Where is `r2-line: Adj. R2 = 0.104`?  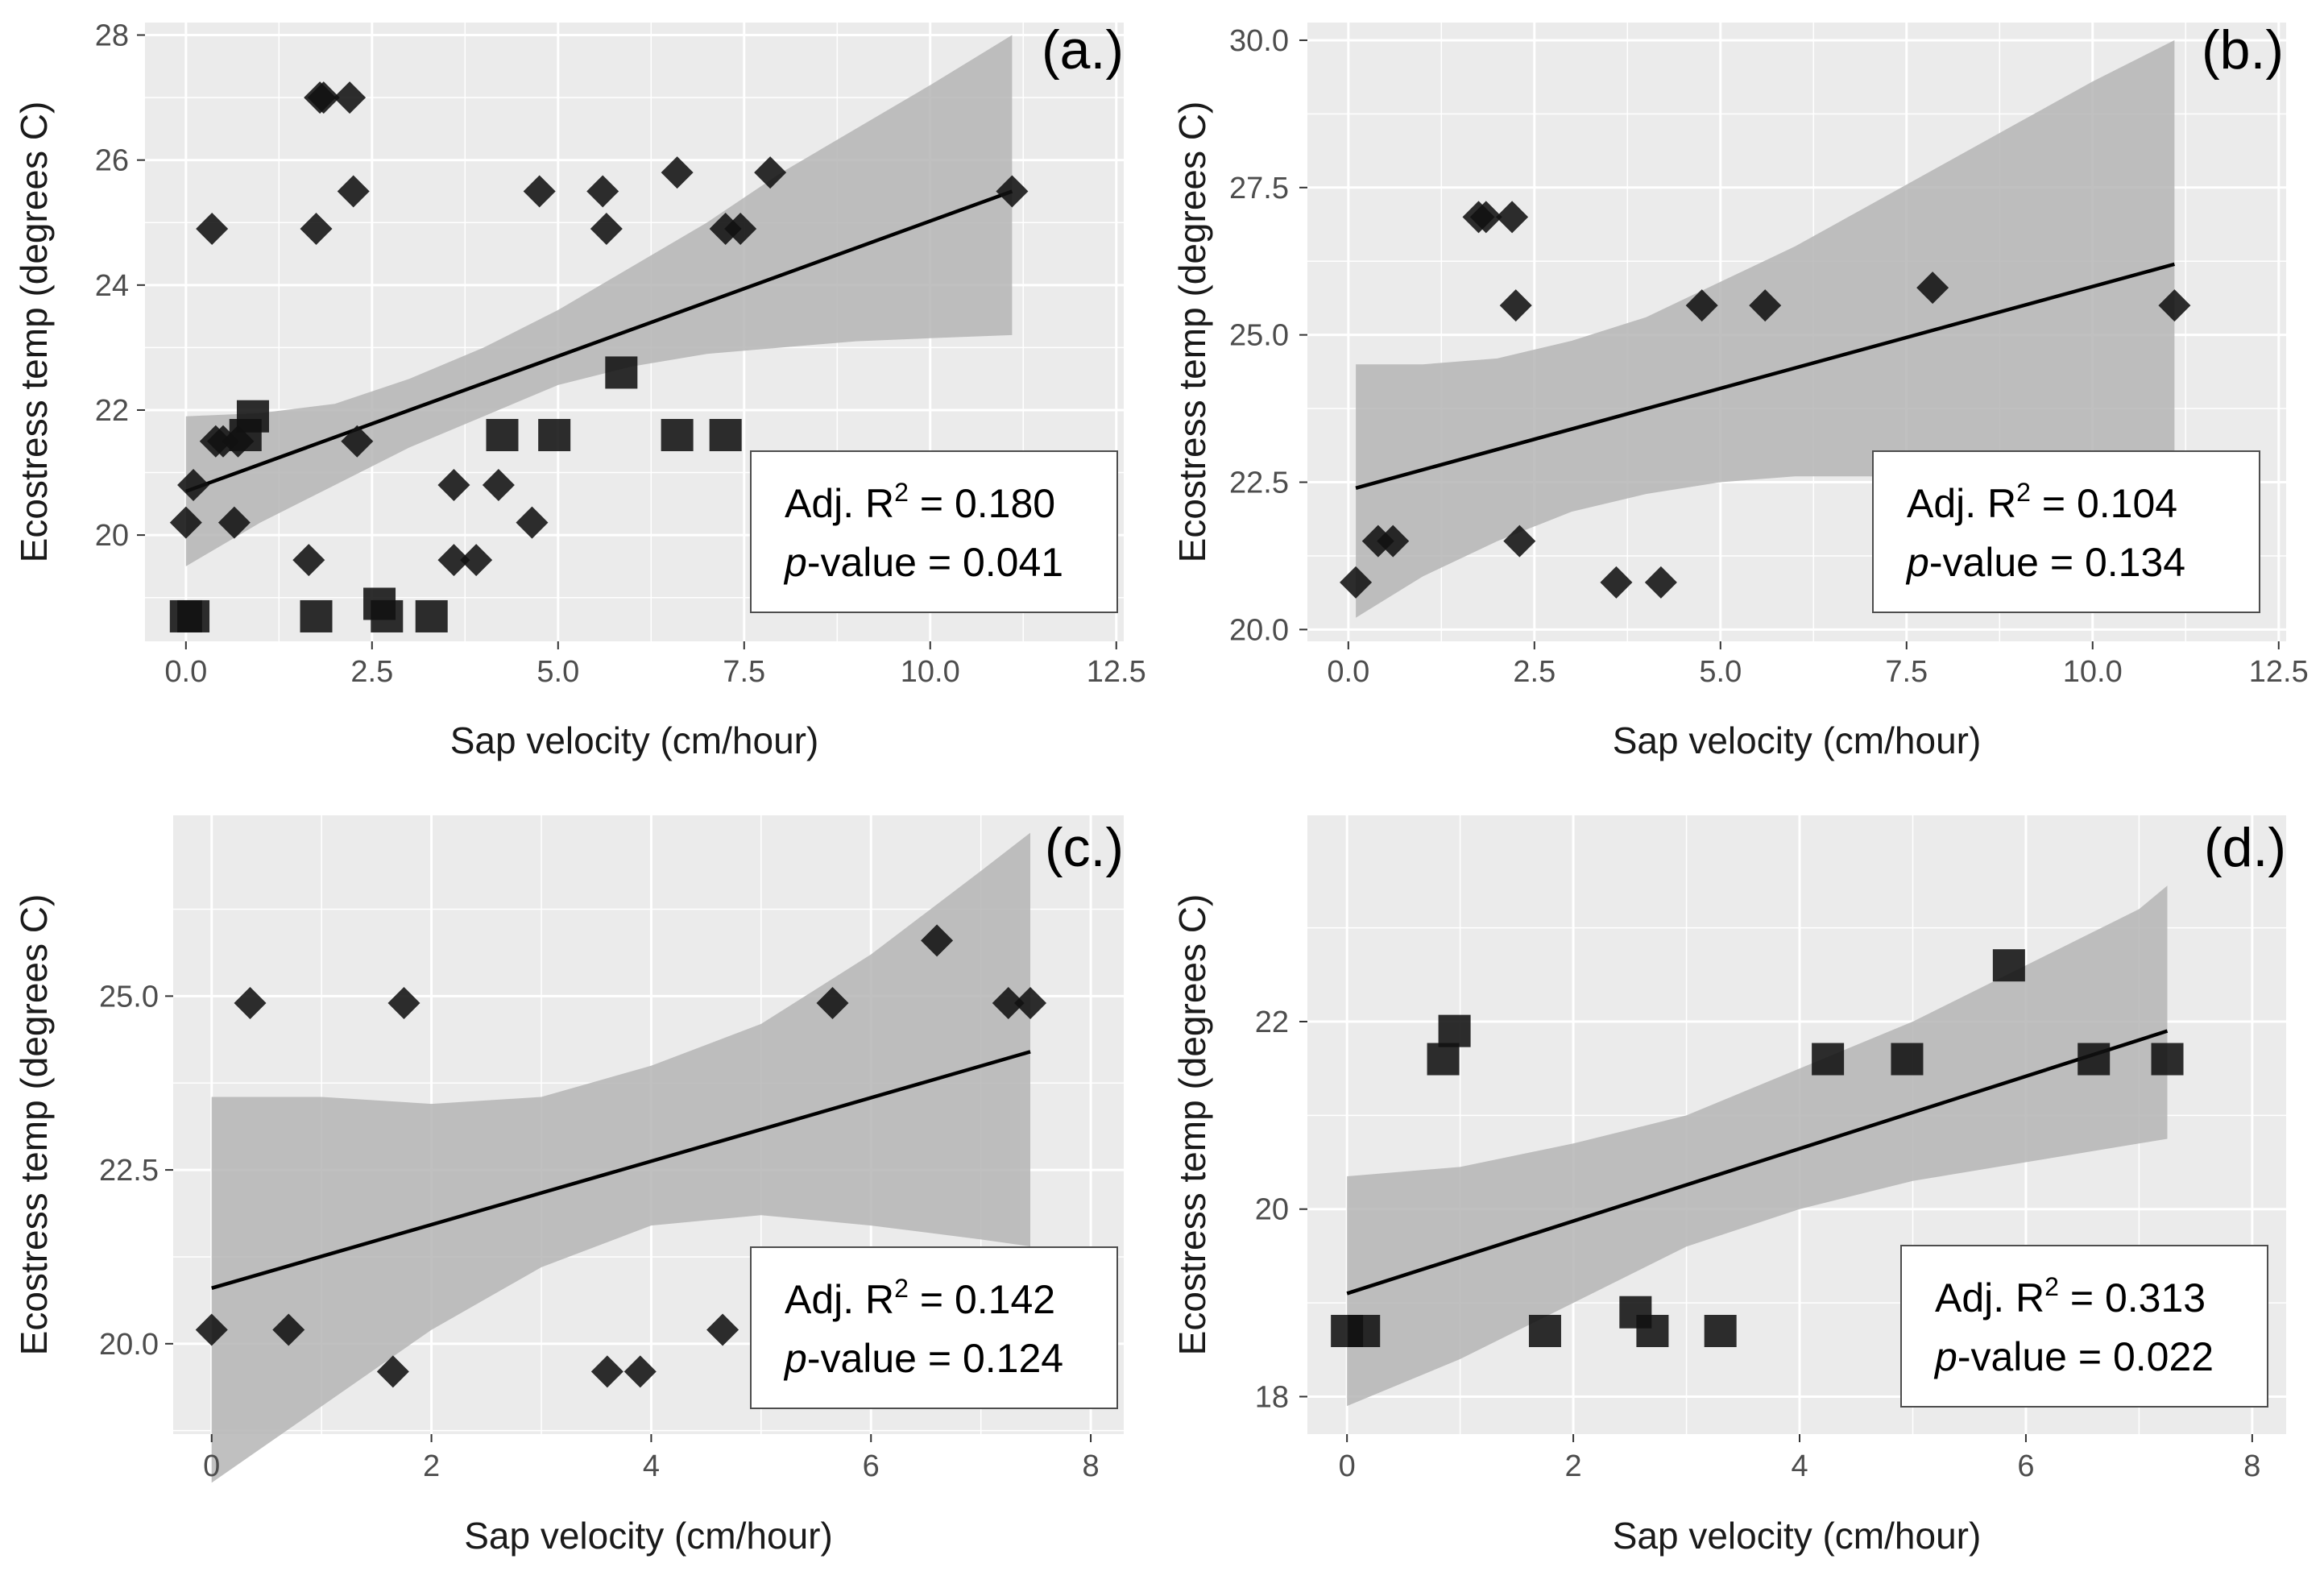 r2-line: Adj. R2 = 0.104 is located at coordinates (2042, 502).